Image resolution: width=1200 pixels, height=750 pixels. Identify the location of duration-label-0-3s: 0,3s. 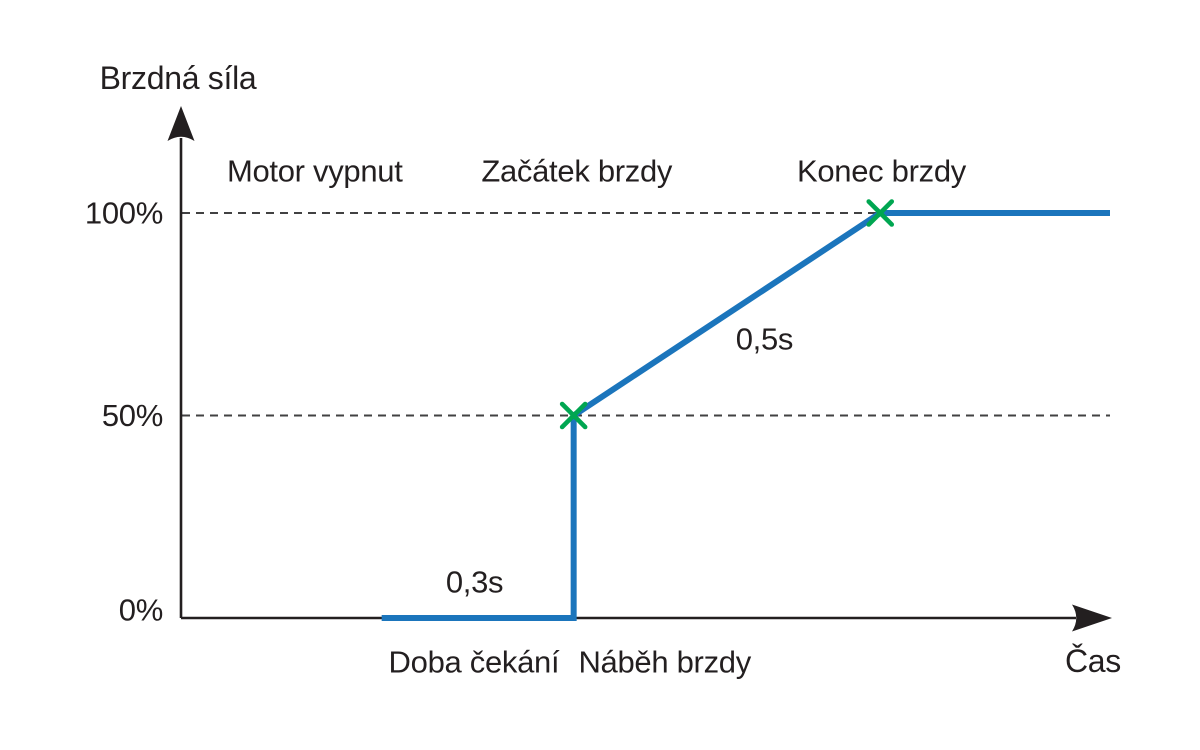
(474, 581).